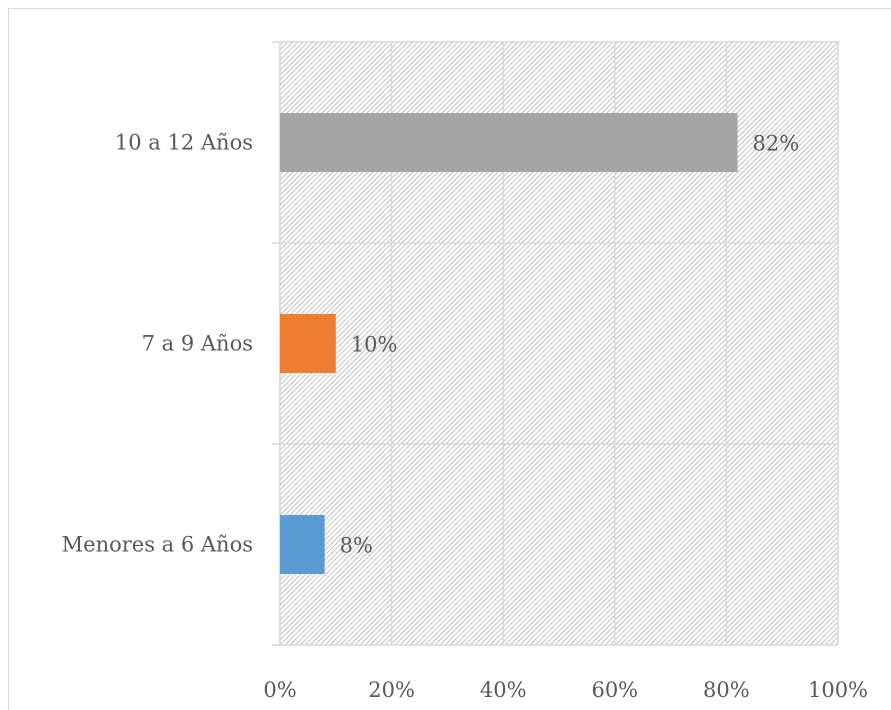 This screenshot has width=891, height=710. What do you see at coordinates (726, 690) in the screenshot?
I see `x-tick-label: 80%` at bounding box center [726, 690].